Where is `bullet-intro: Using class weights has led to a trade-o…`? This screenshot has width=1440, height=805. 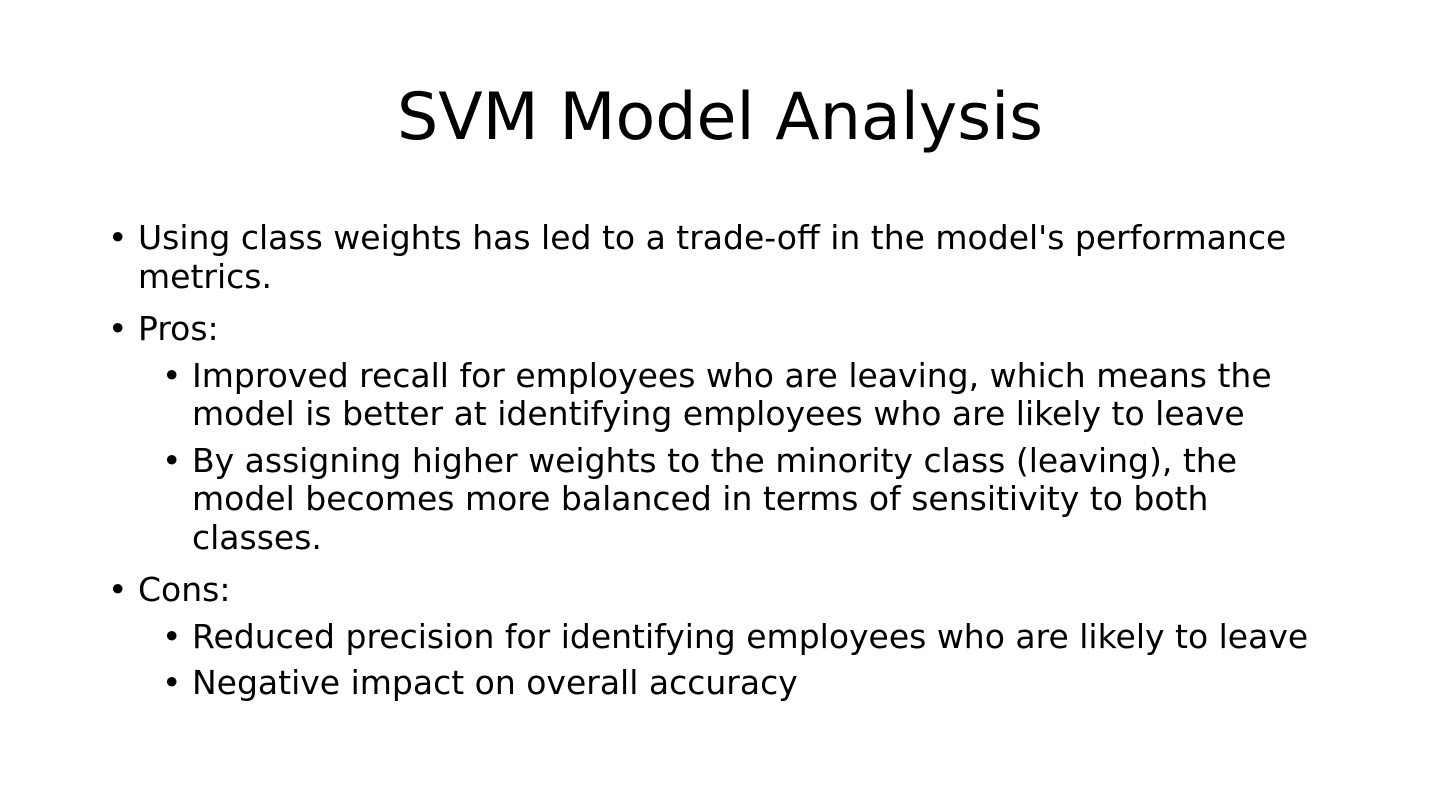
bullet-intro: Using class weights has led to a trade-o… is located at coordinates (713, 257).